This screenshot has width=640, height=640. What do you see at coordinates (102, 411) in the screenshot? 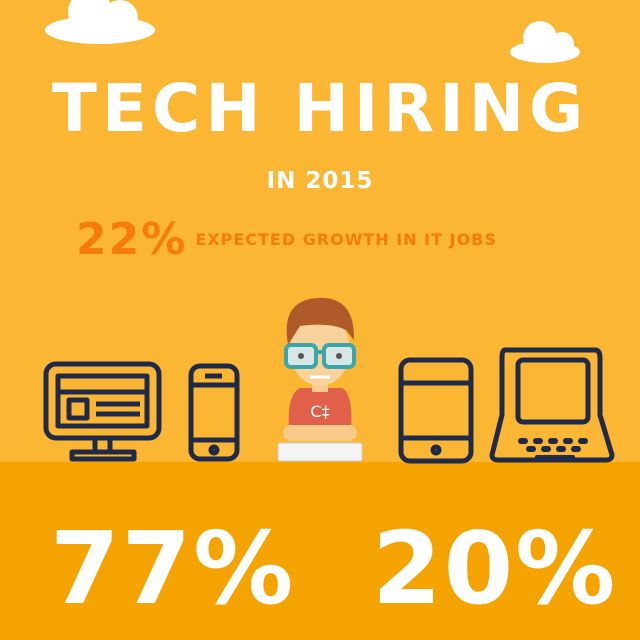
I see `desktop-monitor-icon` at bounding box center [102, 411].